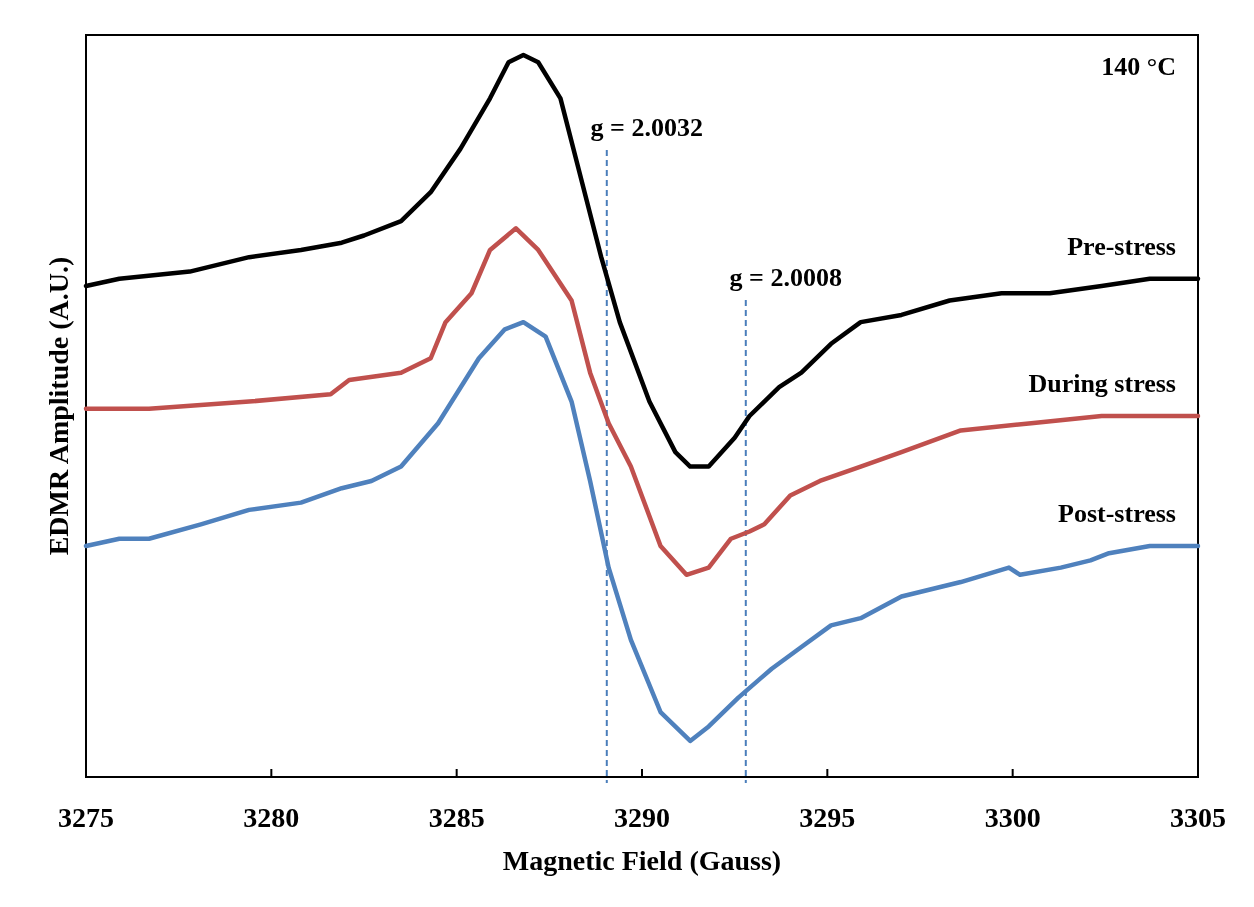 This screenshot has height=907, width=1254. What do you see at coordinates (1102, 383) in the screenshot?
I see `series-label: During stress` at bounding box center [1102, 383].